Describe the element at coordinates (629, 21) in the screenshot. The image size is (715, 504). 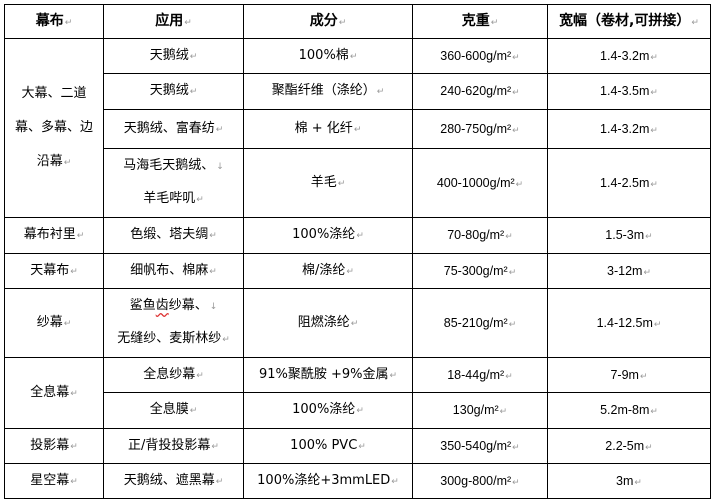
I see `header-width: 宽幅（卷材,可拼接）` at that location.